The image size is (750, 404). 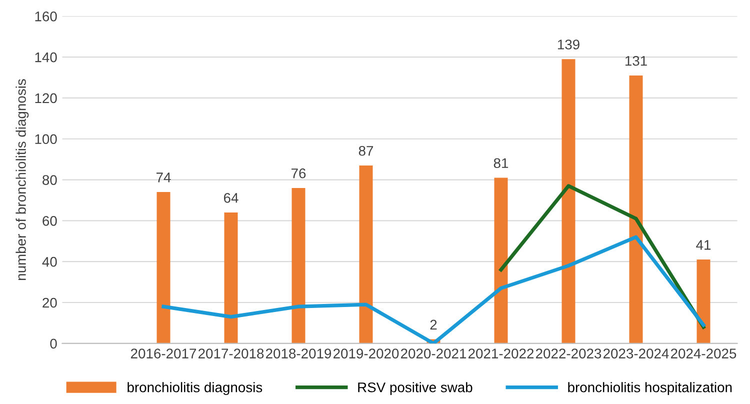 I want to click on data-label: 64, so click(x=231, y=197).